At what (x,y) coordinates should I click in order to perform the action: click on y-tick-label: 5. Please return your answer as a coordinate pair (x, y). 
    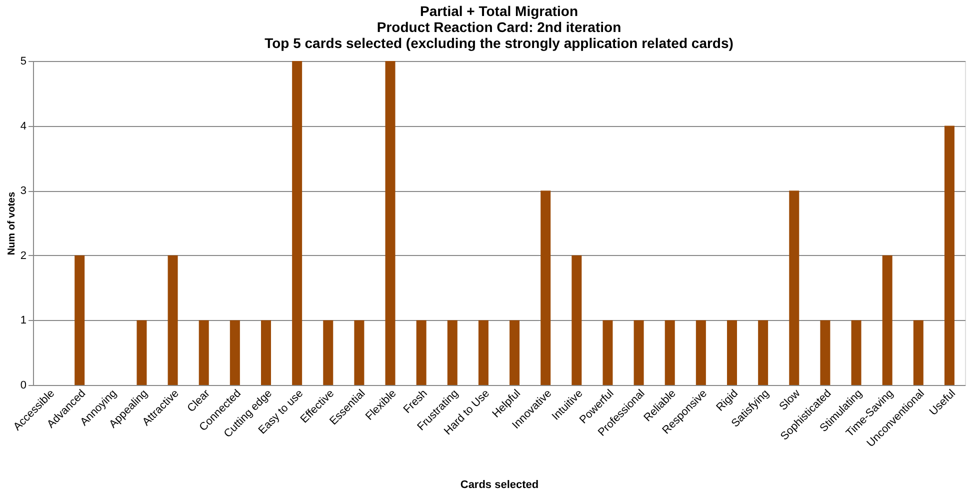
    Looking at the image, I should click on (23, 62).